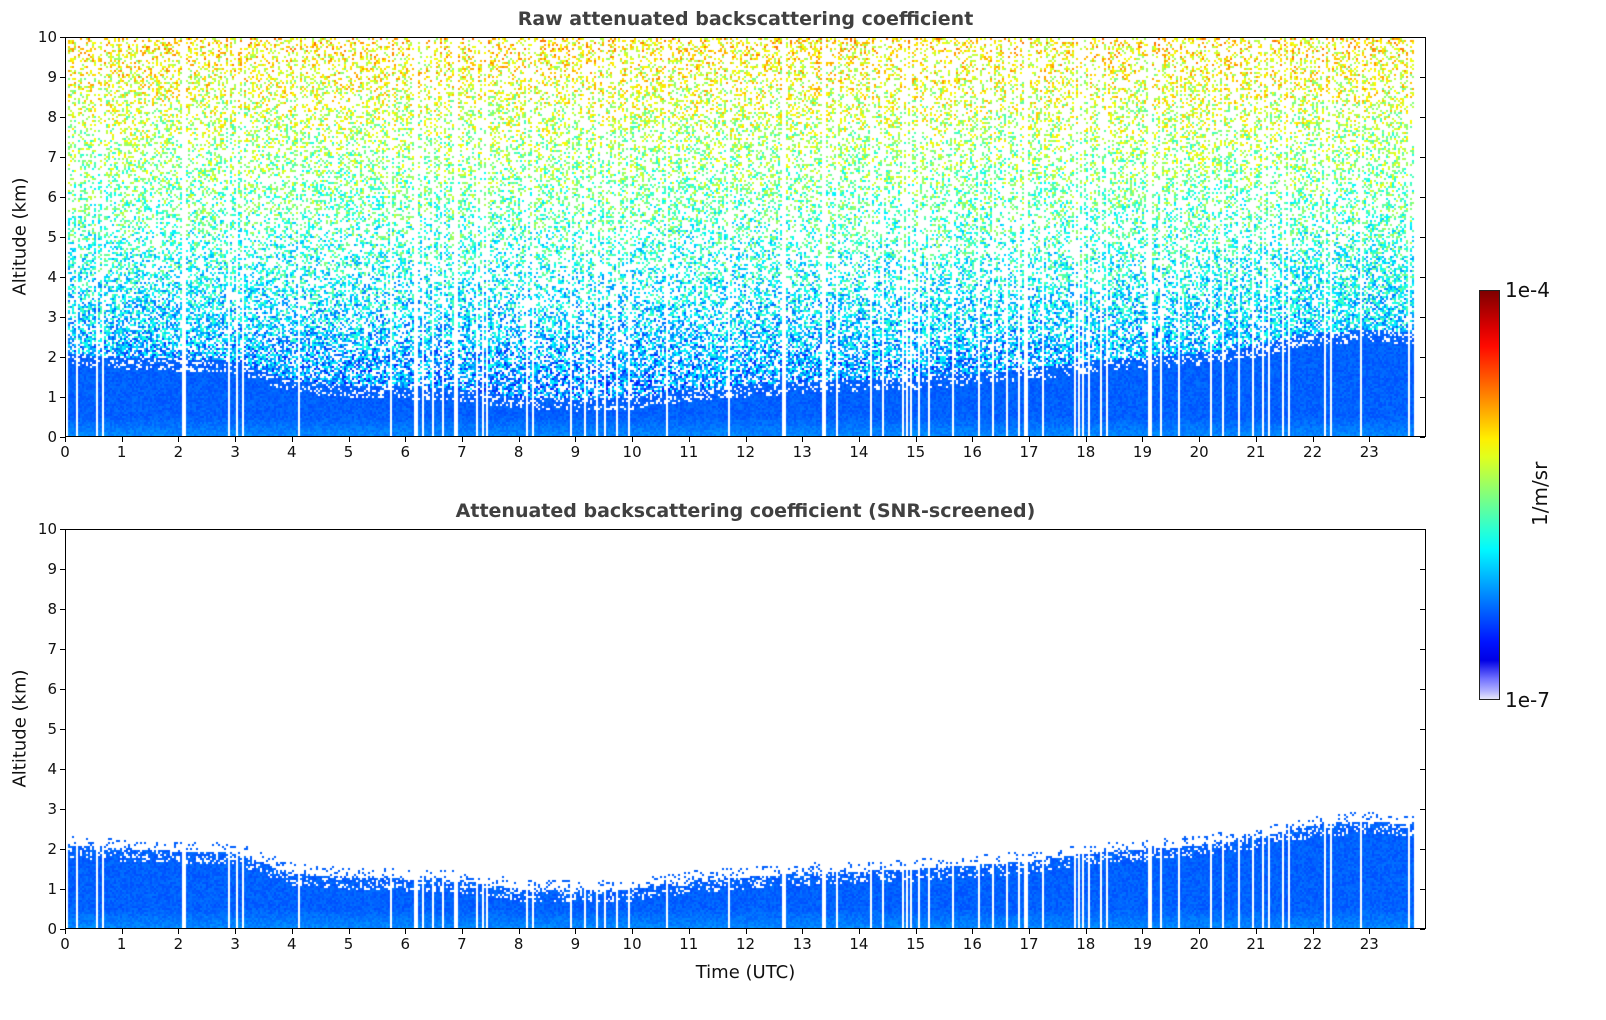  I want to click on x-tick-label: 0, so click(65, 452).